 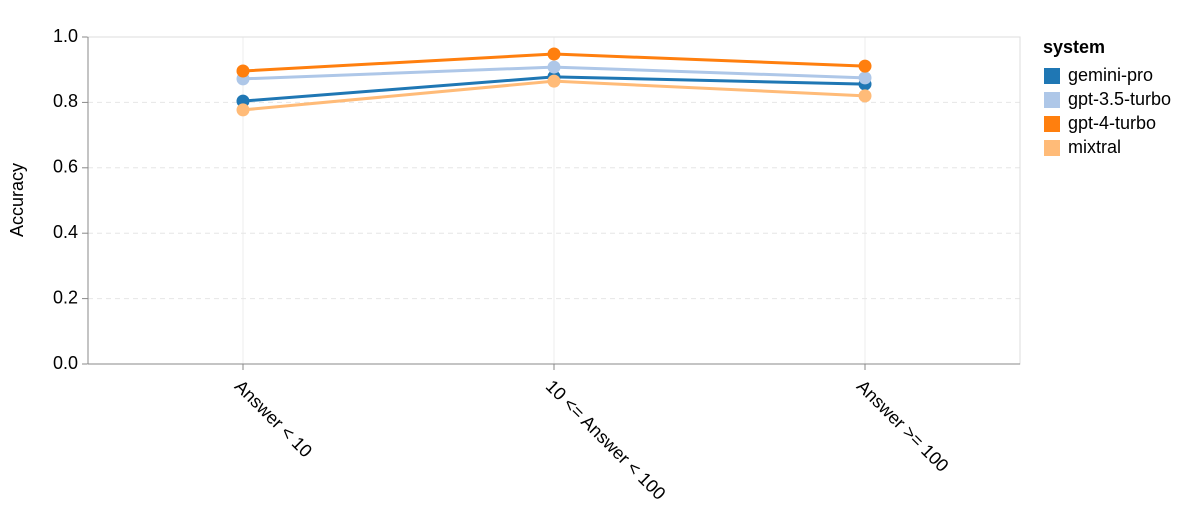 What do you see at coordinates (65, 297) in the screenshot?
I see `y-tick-label: 0.2` at bounding box center [65, 297].